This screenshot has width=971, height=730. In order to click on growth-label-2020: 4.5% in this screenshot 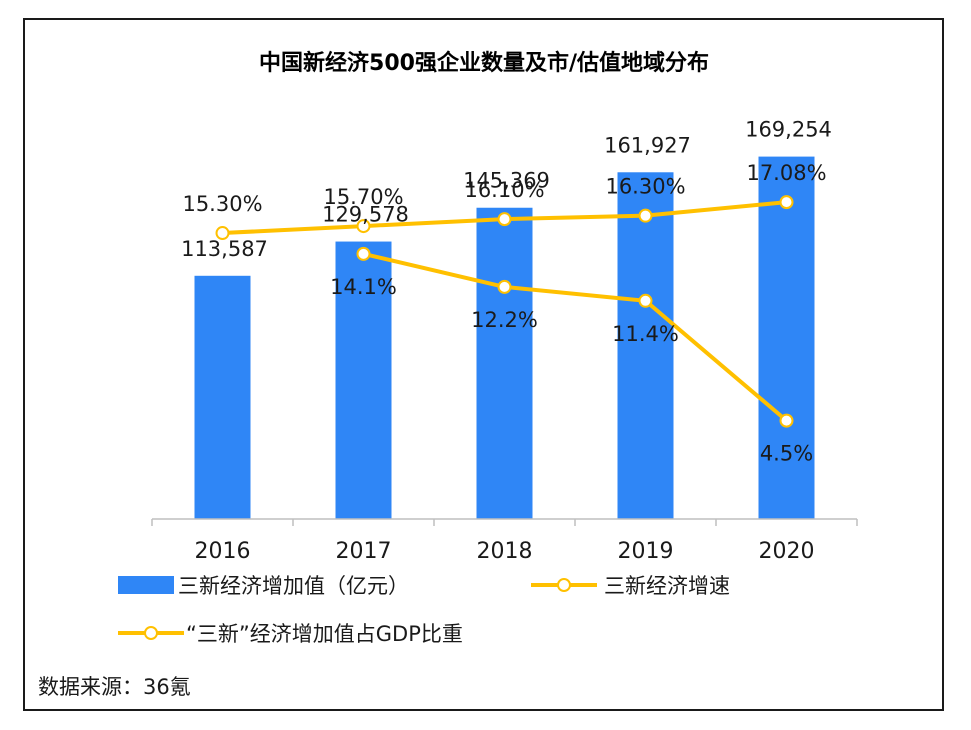, I will do `click(786, 454)`.